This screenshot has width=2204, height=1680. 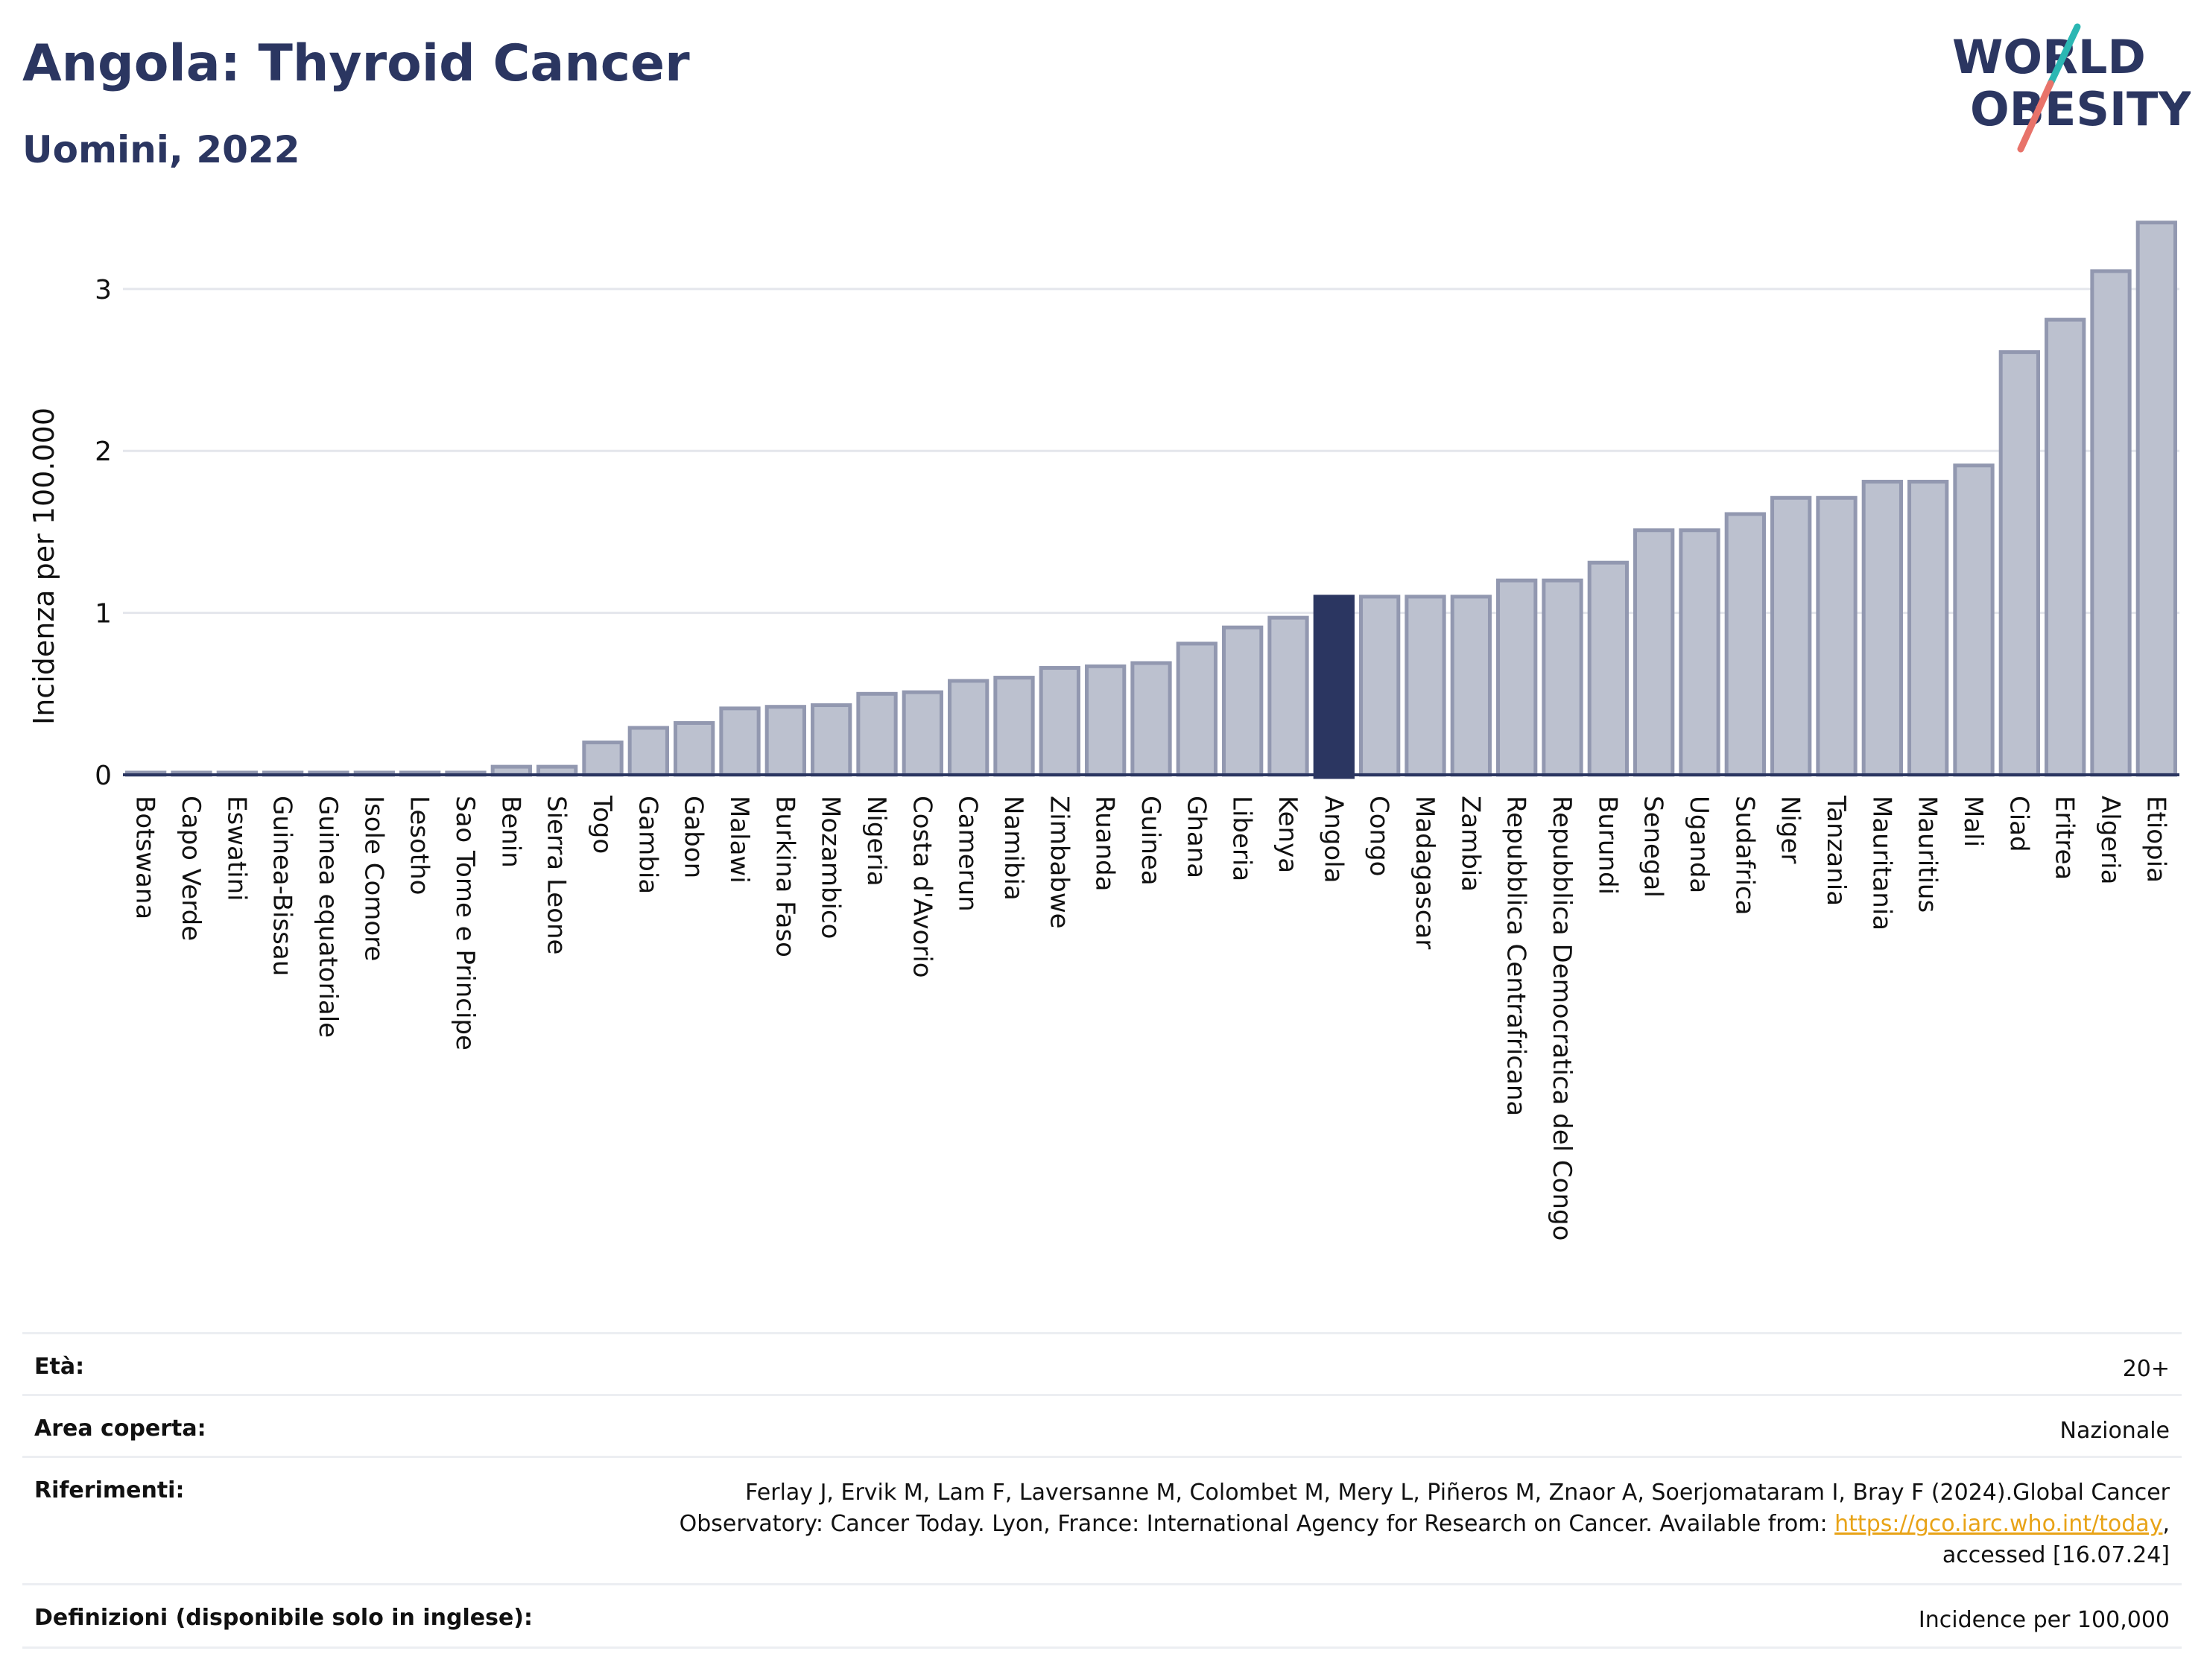 I want to click on bar-eritrea, so click(x=2065, y=547).